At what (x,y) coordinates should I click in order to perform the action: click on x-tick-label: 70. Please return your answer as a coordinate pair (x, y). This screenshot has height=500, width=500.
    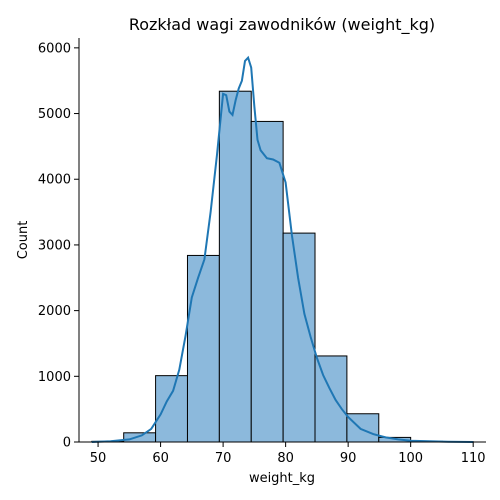
    Looking at the image, I should click on (223, 458).